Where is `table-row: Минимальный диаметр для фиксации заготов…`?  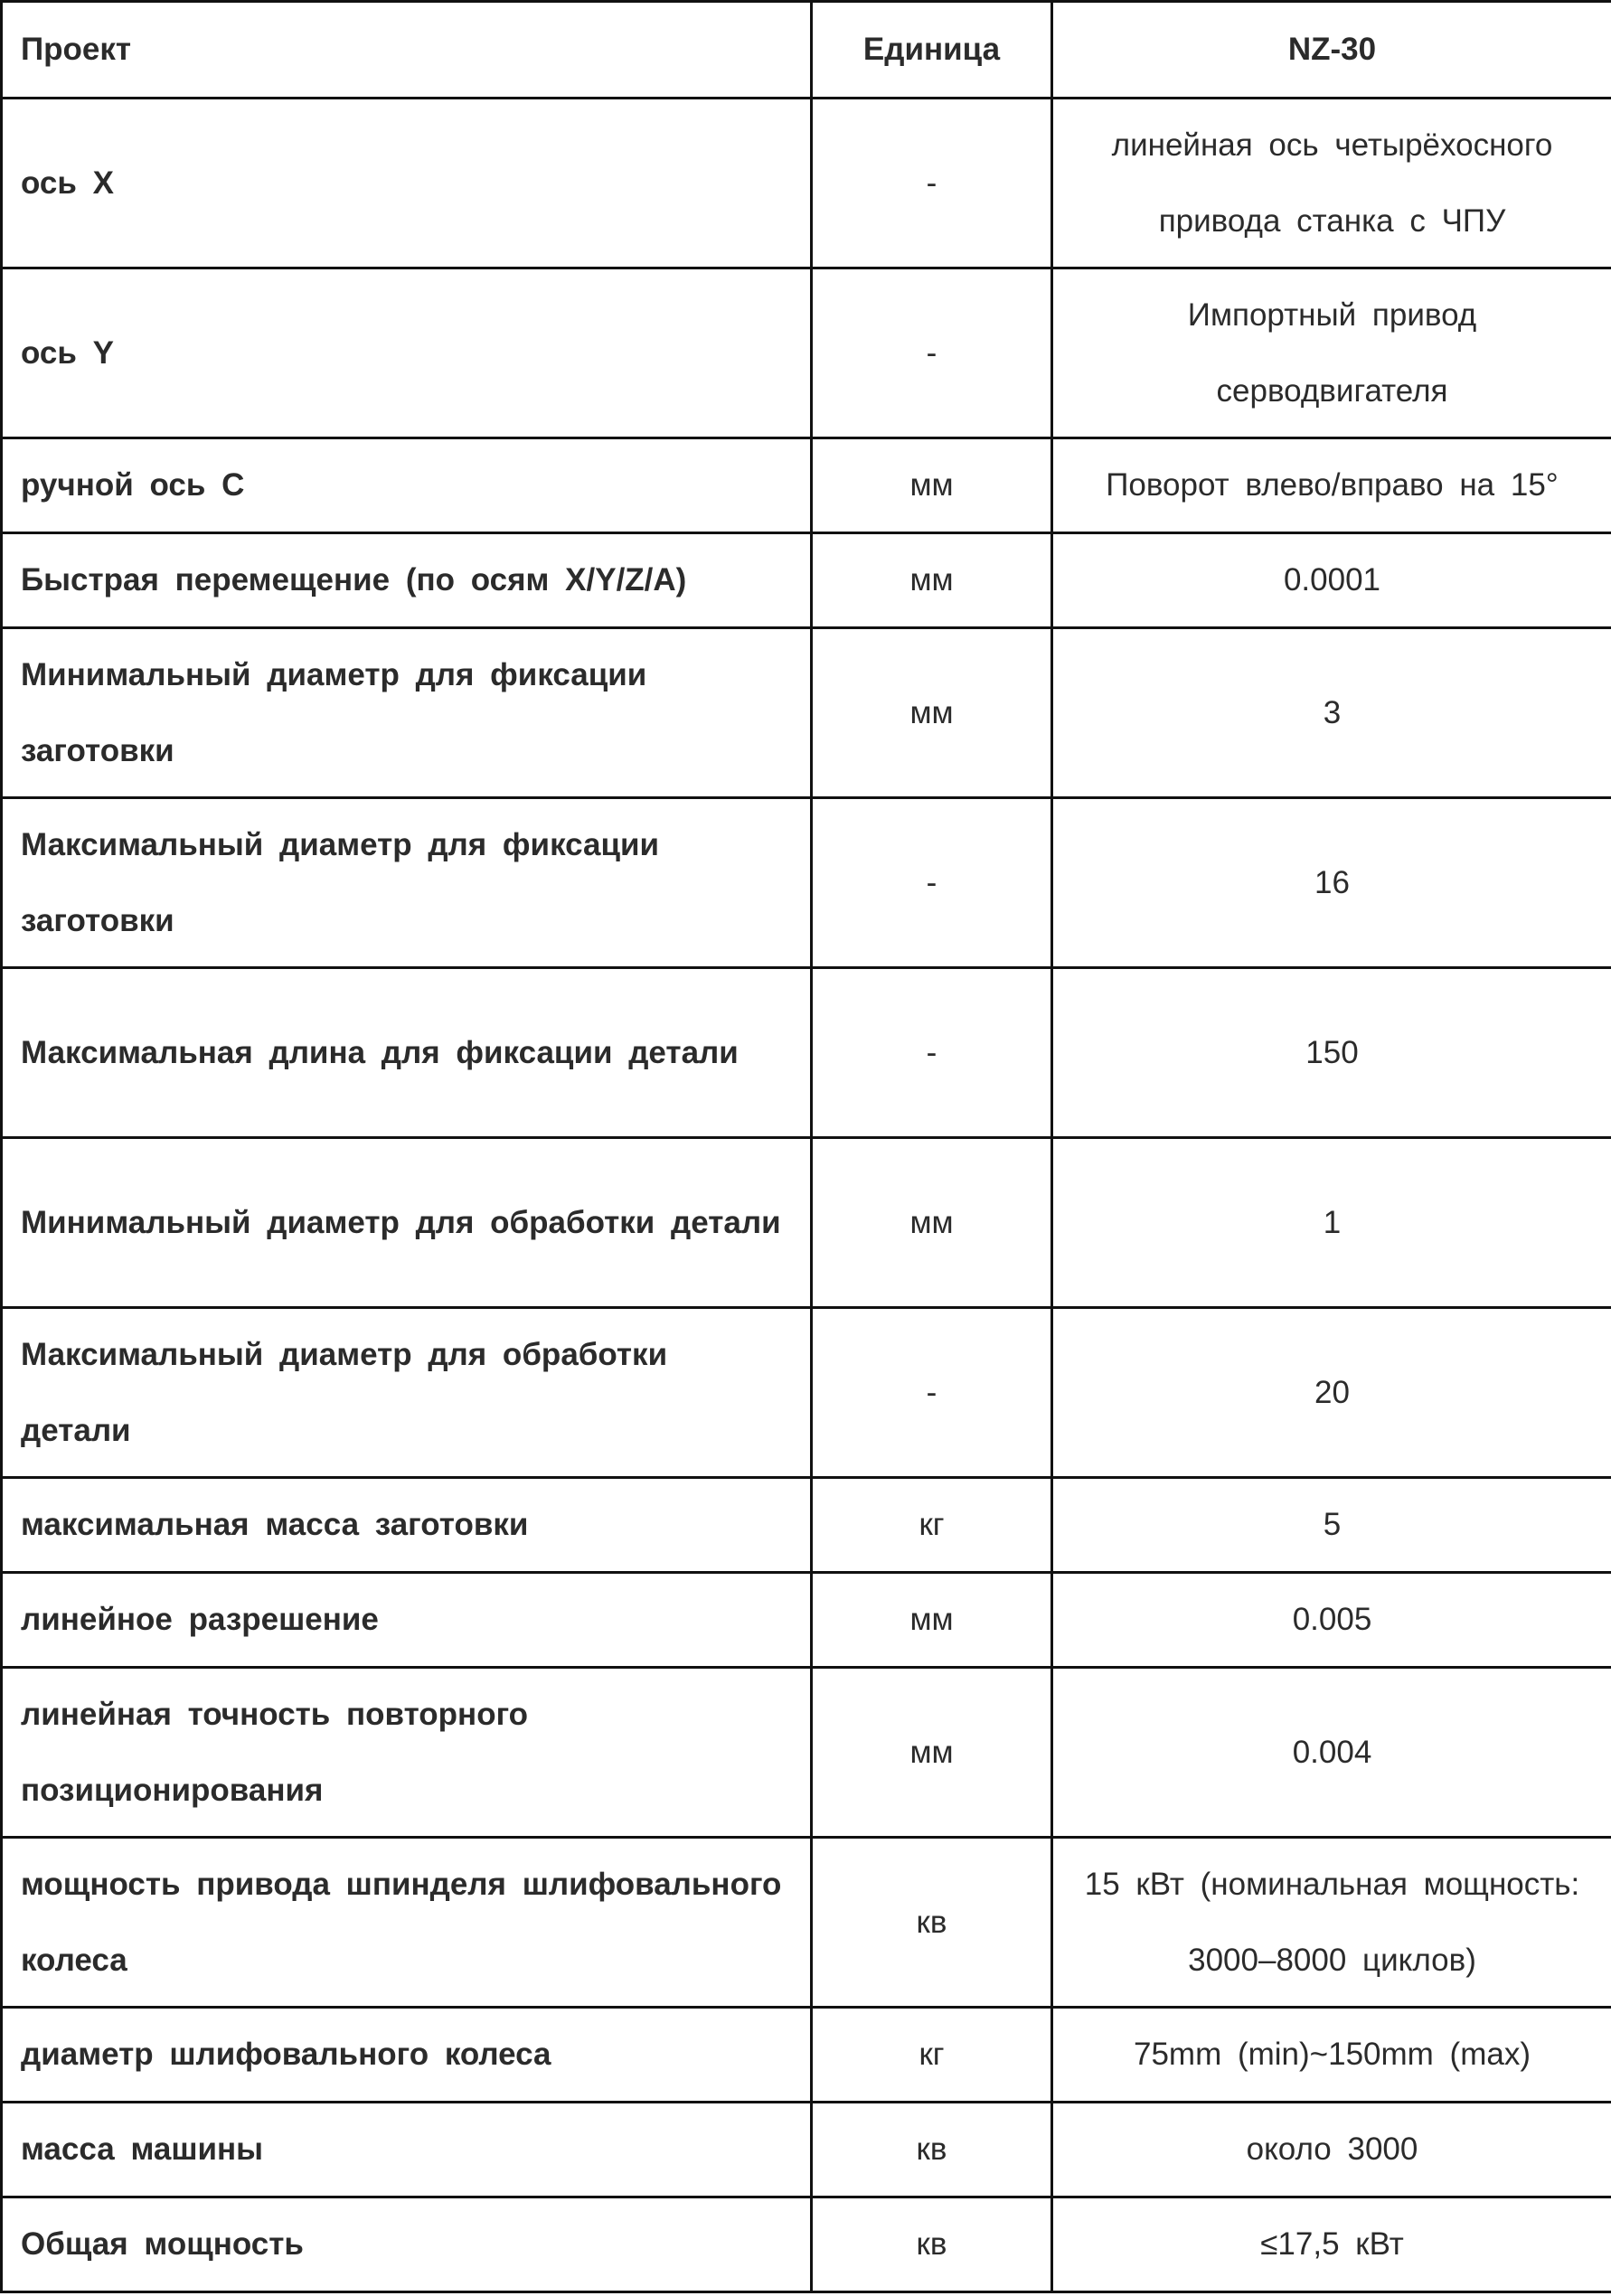 table-row: Минимальный диаметр для фиксации заготов… is located at coordinates (805, 712).